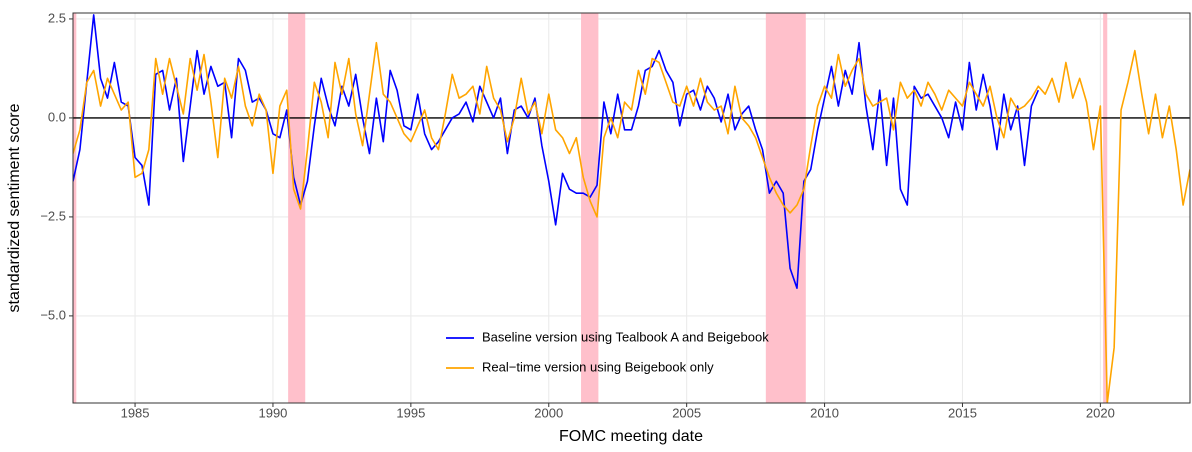 Image resolution: width=1192 pixels, height=452 pixels. I want to click on y-tick-label: 0.0, so click(57, 116).